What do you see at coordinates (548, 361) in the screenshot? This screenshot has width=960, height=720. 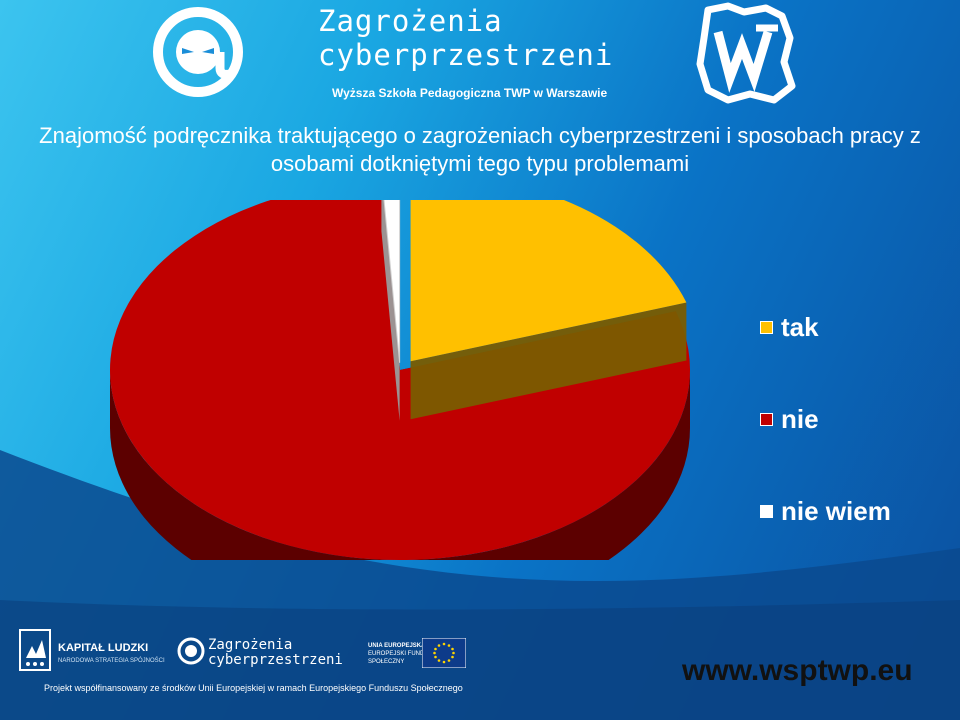 I see `pie-slice-wall-1-tak` at bounding box center [548, 361].